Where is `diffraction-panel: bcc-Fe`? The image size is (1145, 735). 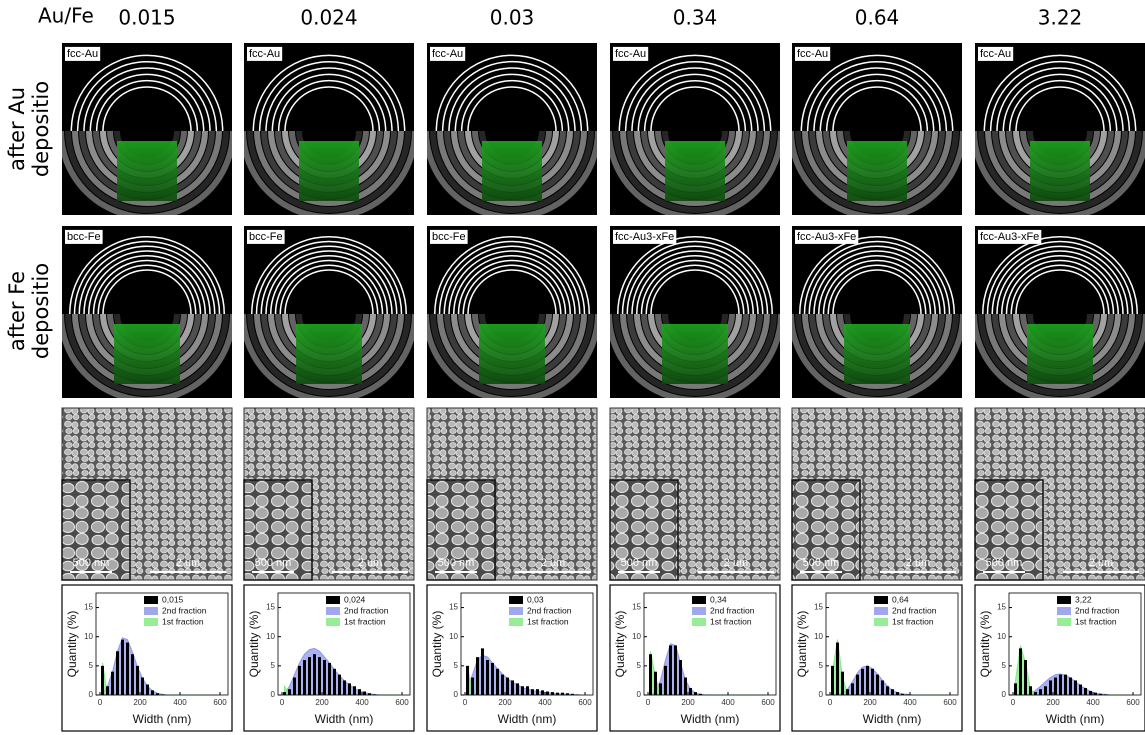
diffraction-panel: bcc-Fe is located at coordinates (512, 314).